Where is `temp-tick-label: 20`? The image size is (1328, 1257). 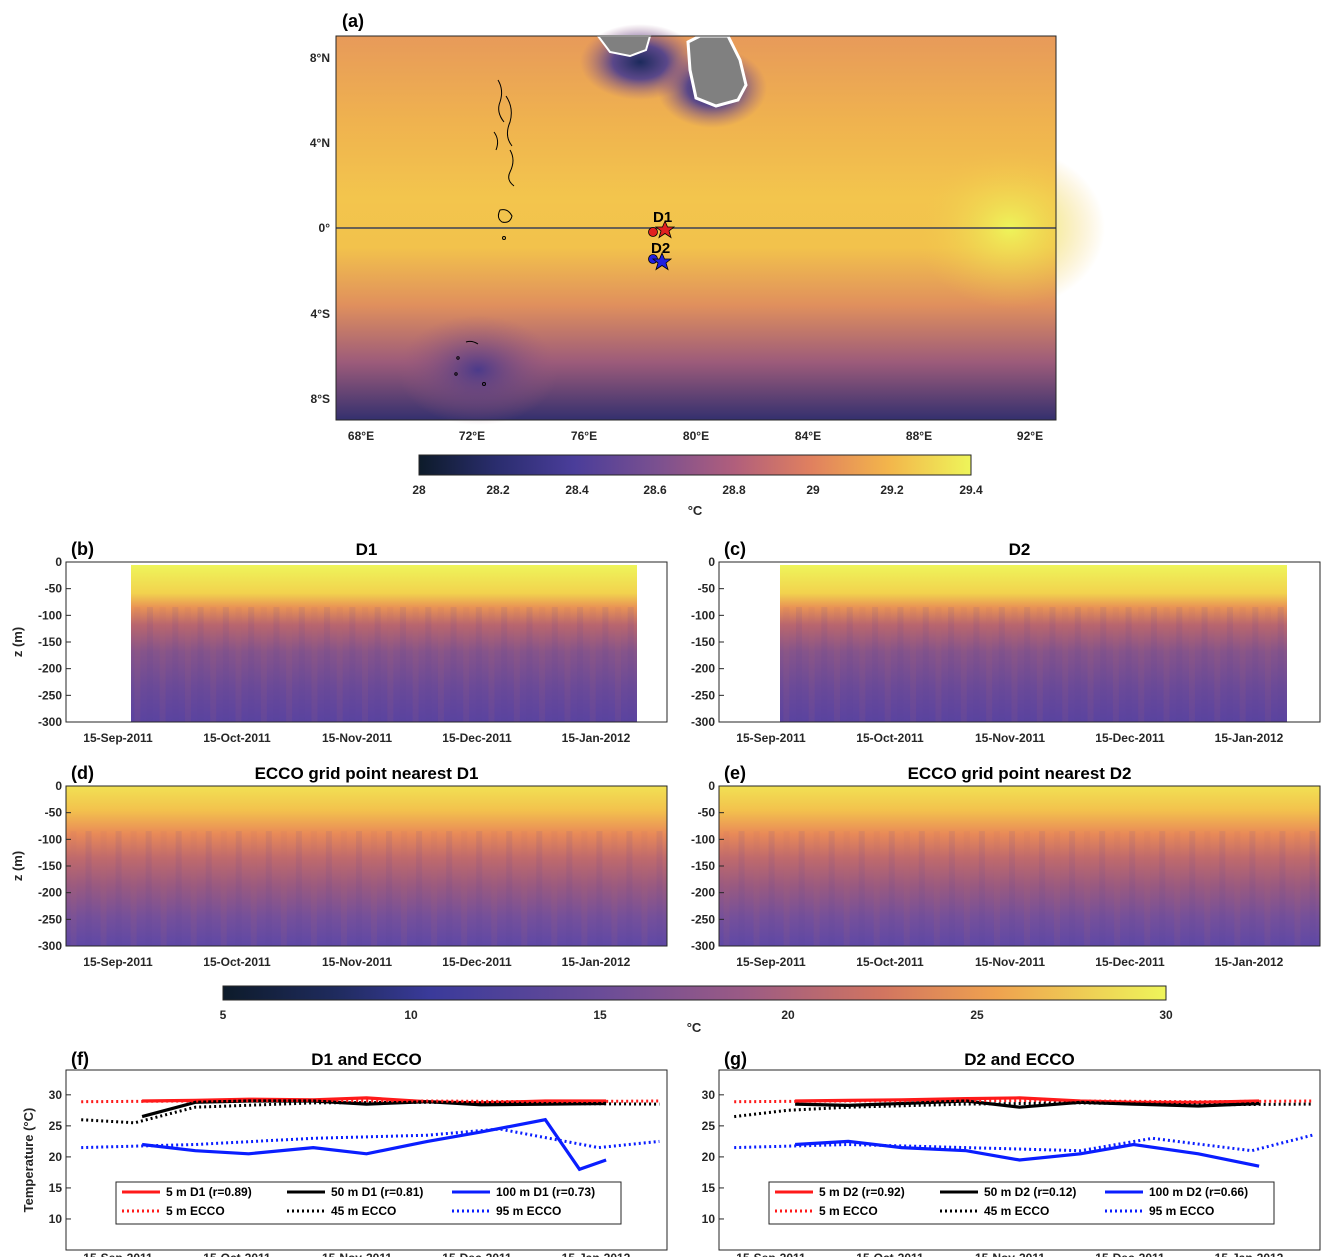
temp-tick-label: 20 is located at coordinates (709, 1157).